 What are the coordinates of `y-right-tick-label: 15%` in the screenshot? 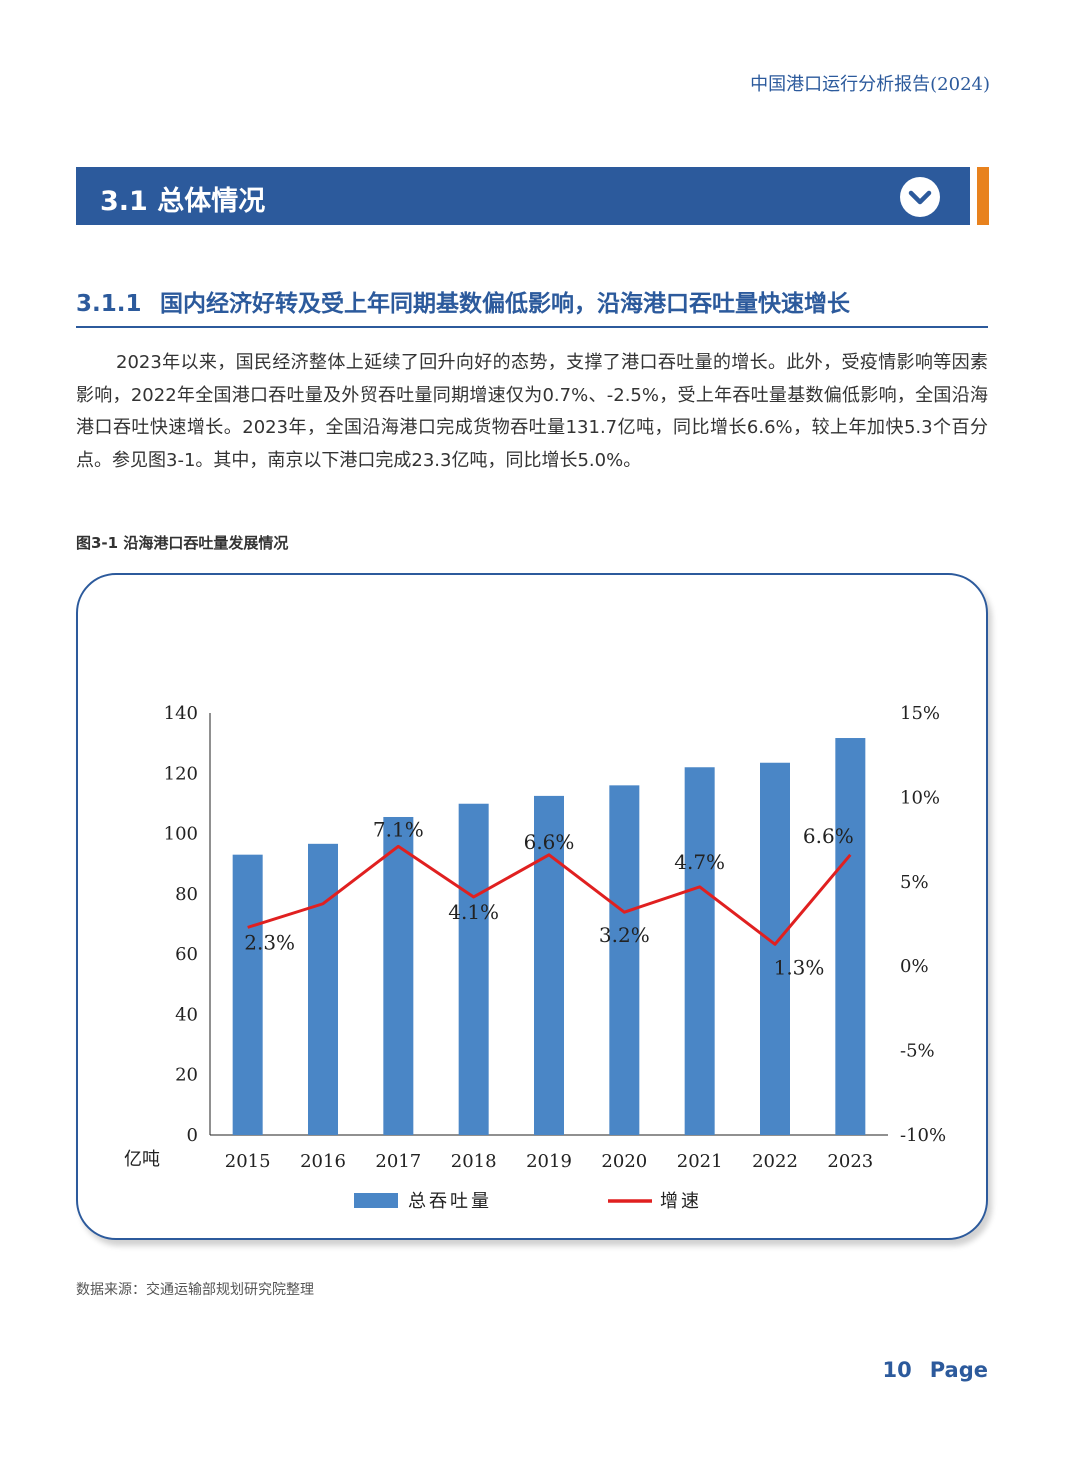 It's located at (920, 713).